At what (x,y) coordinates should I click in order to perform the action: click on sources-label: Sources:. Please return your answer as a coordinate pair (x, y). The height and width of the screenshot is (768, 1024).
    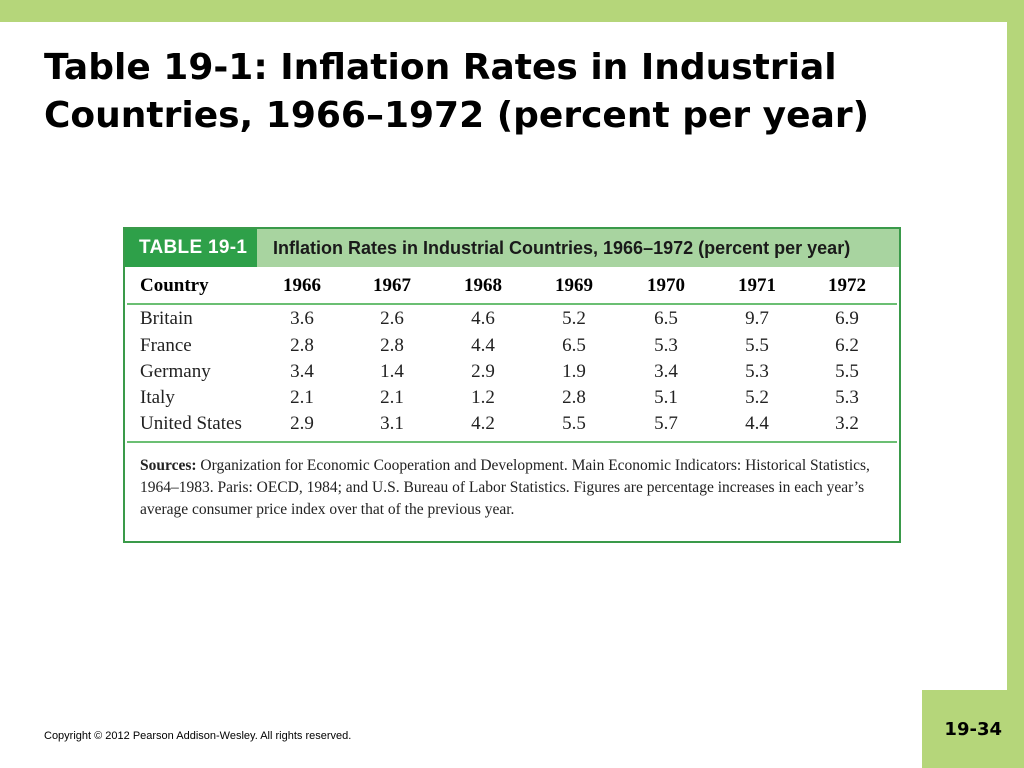
    Looking at the image, I should click on (168, 465).